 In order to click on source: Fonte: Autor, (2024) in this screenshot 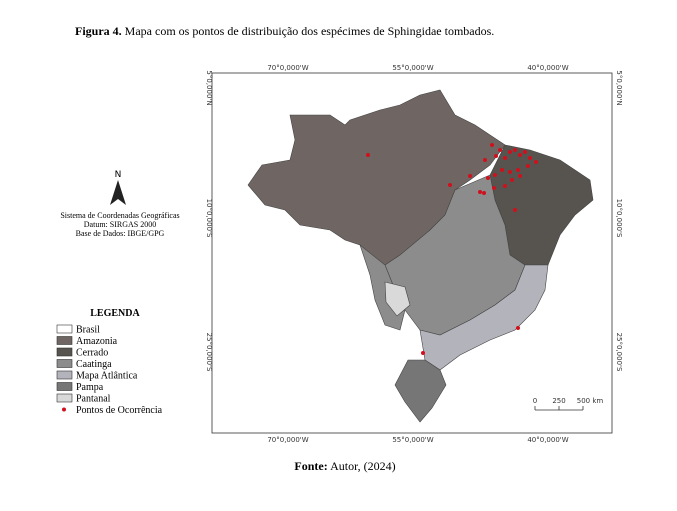, I will do `click(344, 466)`.